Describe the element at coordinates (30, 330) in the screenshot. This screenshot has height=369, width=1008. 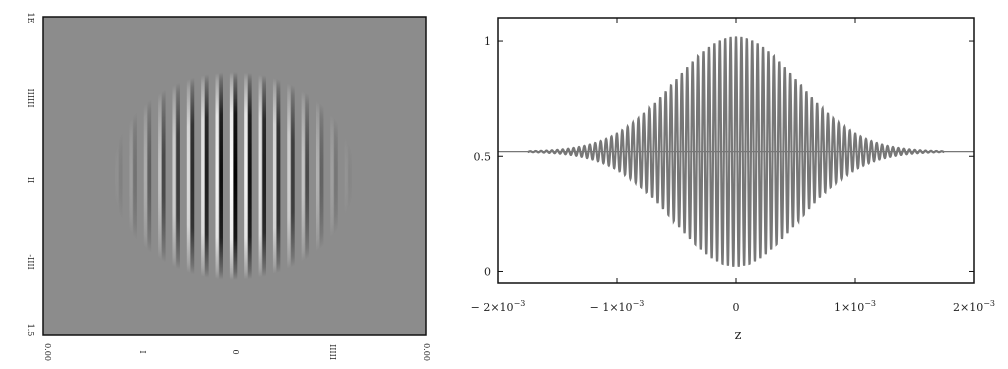
I see `left-y-tick-label: 1.5` at that location.